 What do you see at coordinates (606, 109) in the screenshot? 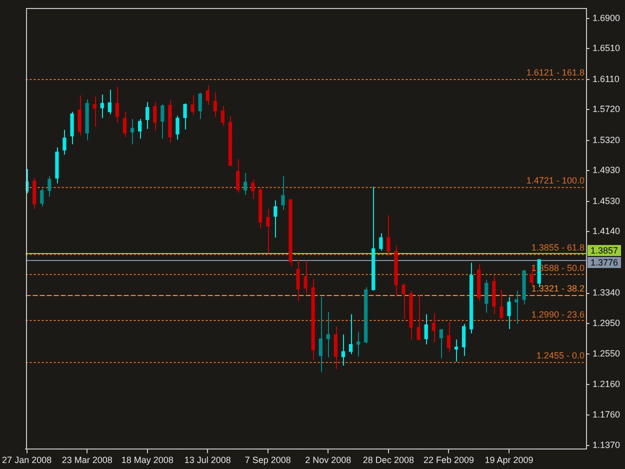
I see `y-tick-label: 1.5720` at bounding box center [606, 109].